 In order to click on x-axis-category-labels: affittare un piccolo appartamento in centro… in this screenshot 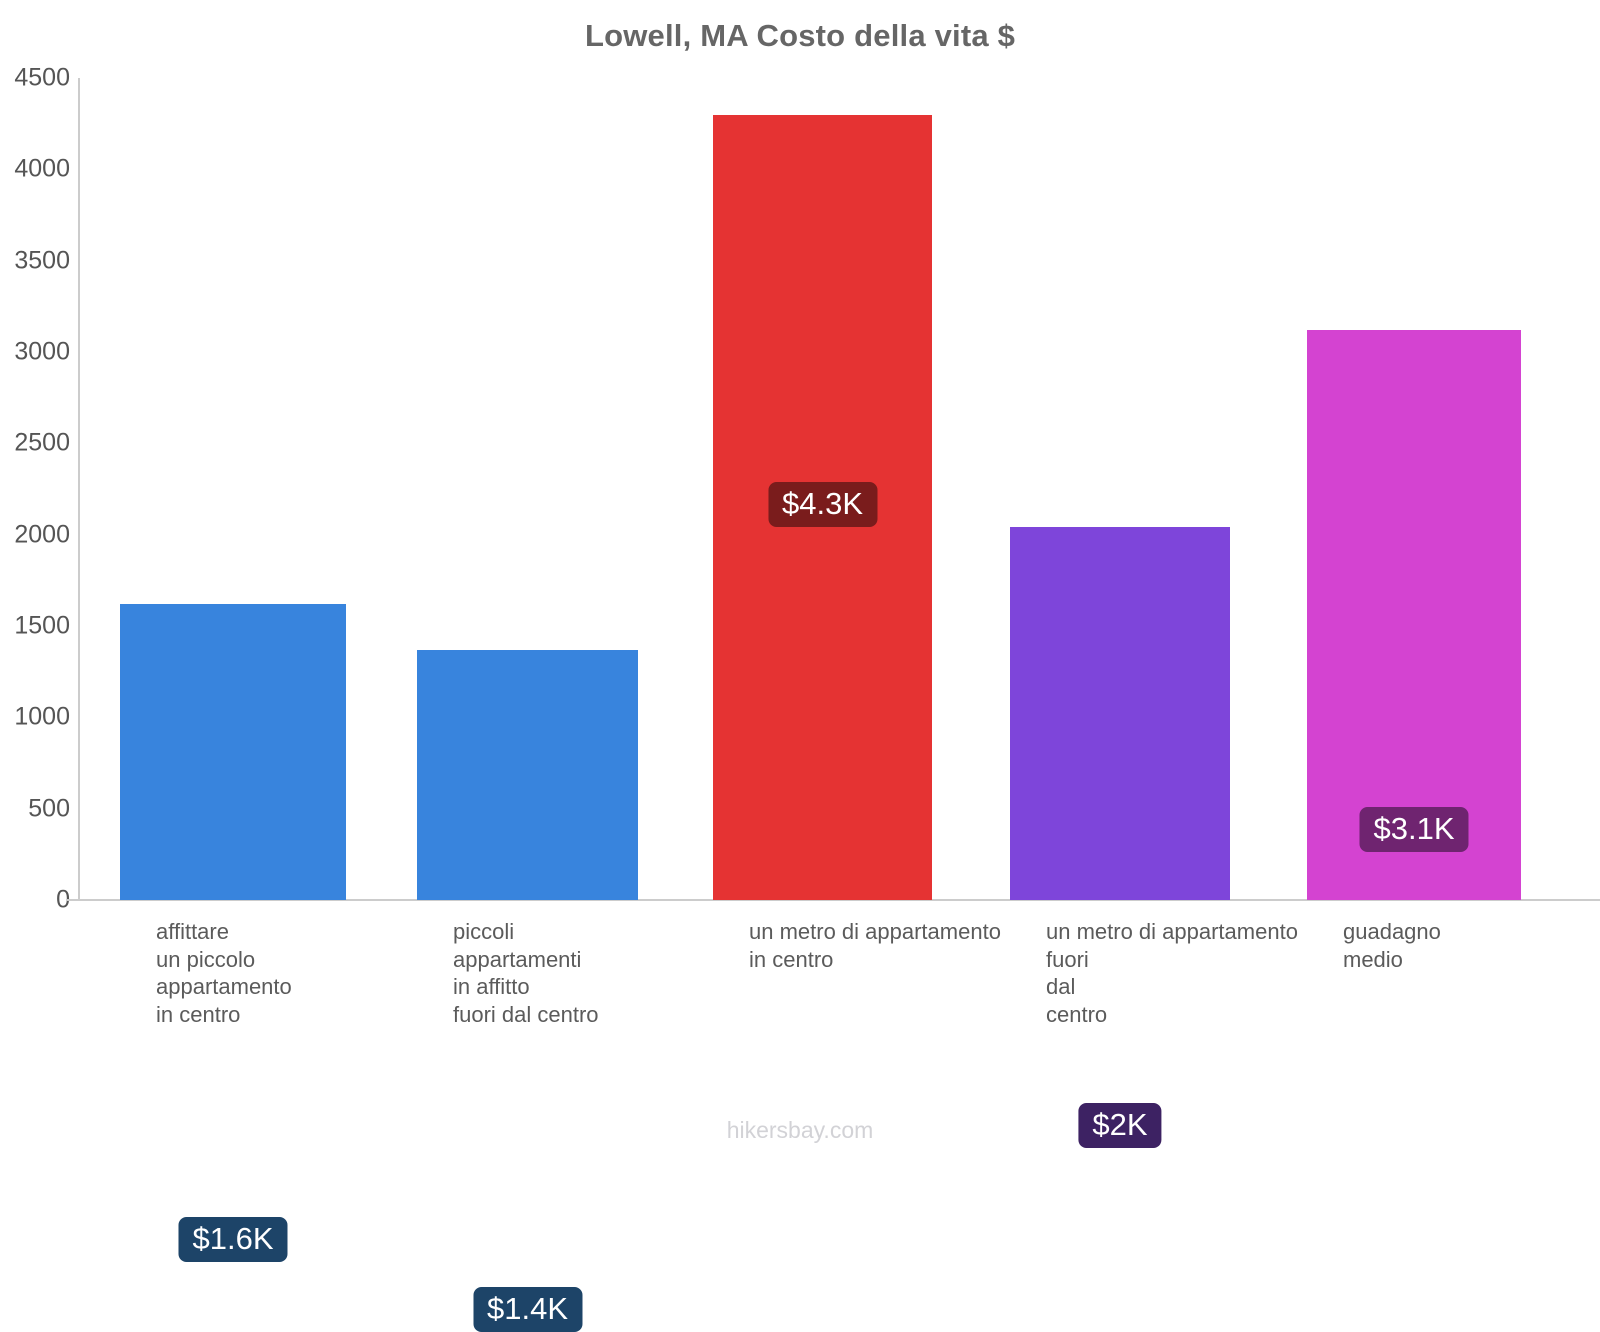, I will do `click(800, 988)`.